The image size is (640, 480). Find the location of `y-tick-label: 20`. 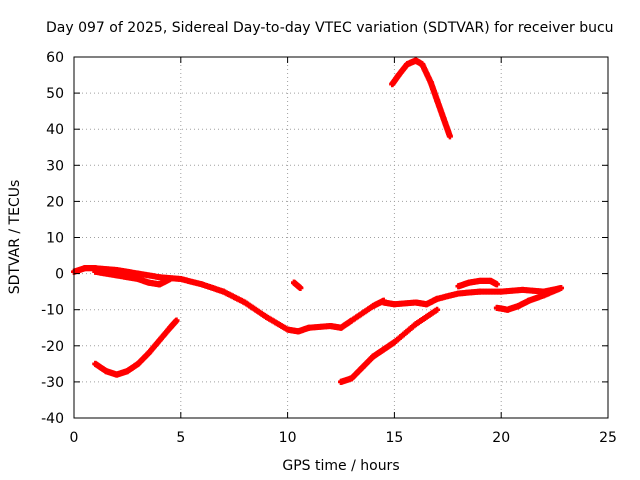

y-tick-label: 20 is located at coordinates (55, 202).